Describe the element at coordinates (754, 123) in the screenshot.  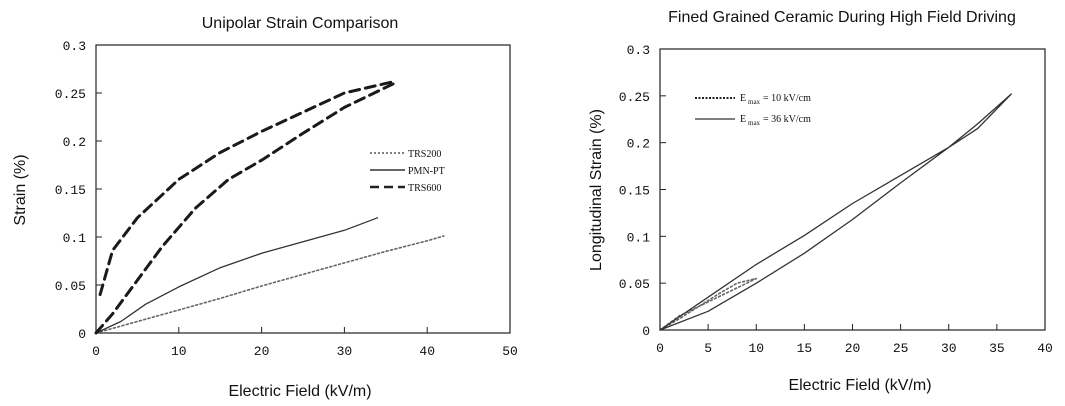
I see `legend-e36-sub: max` at that location.